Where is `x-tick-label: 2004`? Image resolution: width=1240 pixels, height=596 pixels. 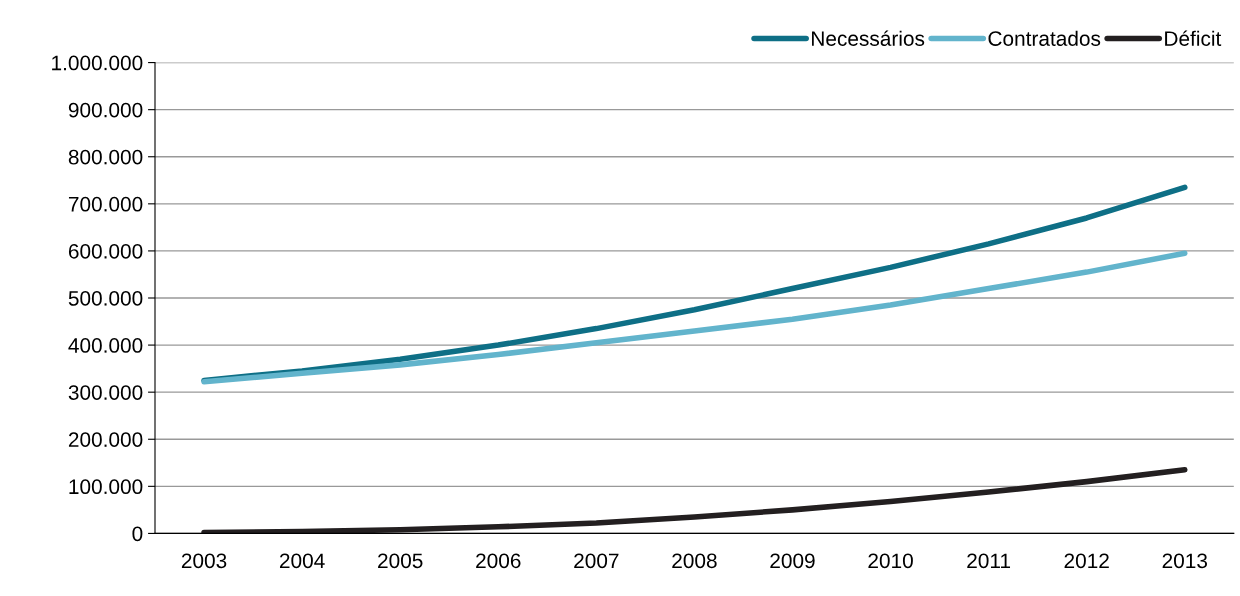
x-tick-label: 2004 is located at coordinates (302, 561).